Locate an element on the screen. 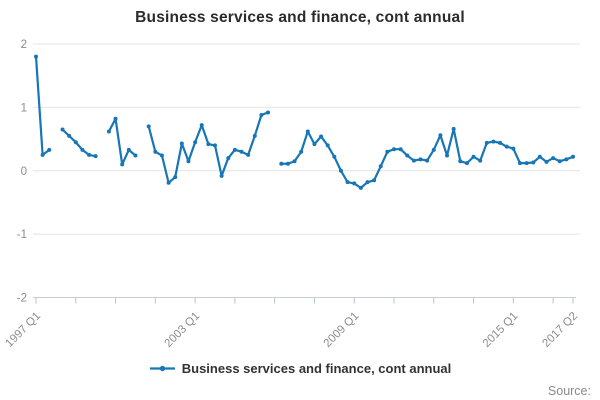  y-axis-tick-label: -1 is located at coordinates (22, 235).